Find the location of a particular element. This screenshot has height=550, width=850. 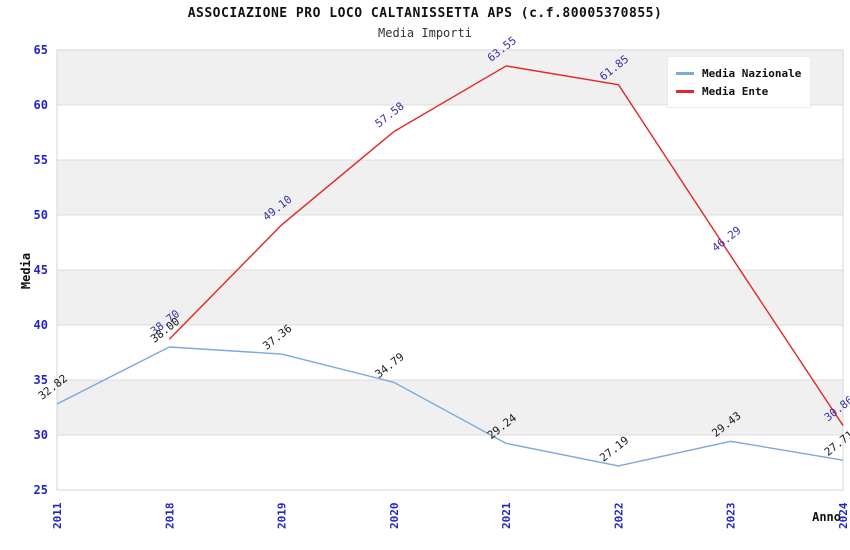

y-tick-label: 50 is located at coordinates (41, 215).